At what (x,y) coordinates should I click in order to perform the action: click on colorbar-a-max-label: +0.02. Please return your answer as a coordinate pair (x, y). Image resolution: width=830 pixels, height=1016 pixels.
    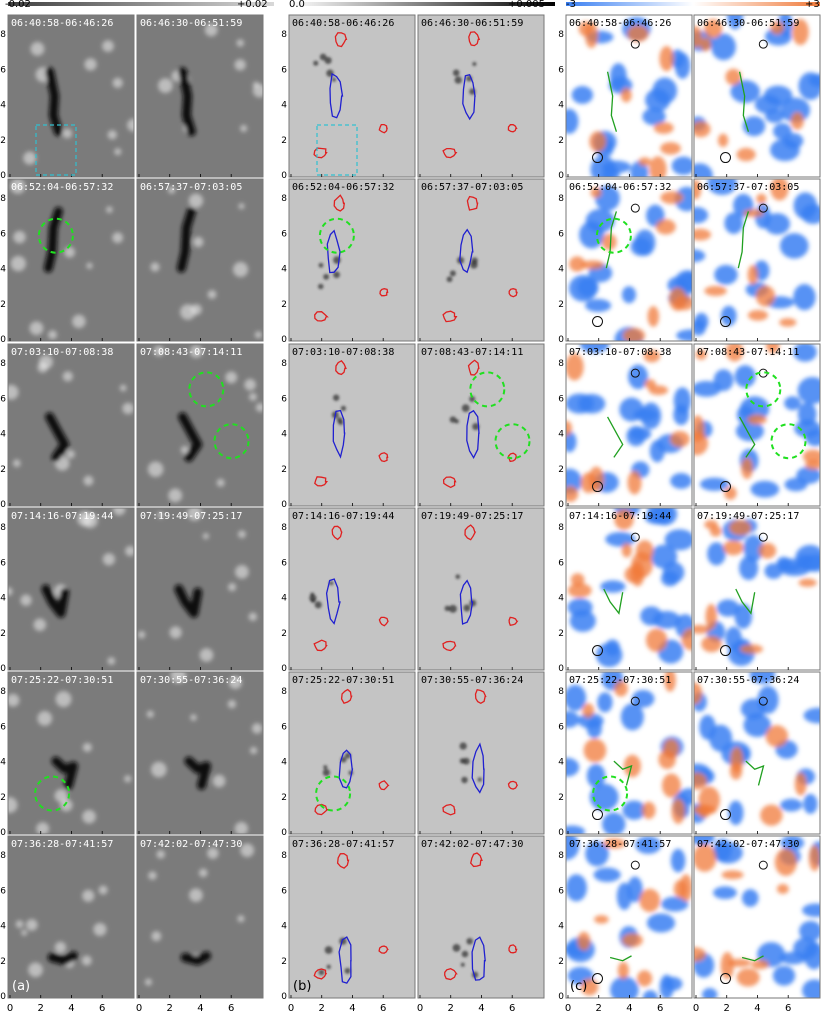
    Looking at the image, I should click on (252, 5).